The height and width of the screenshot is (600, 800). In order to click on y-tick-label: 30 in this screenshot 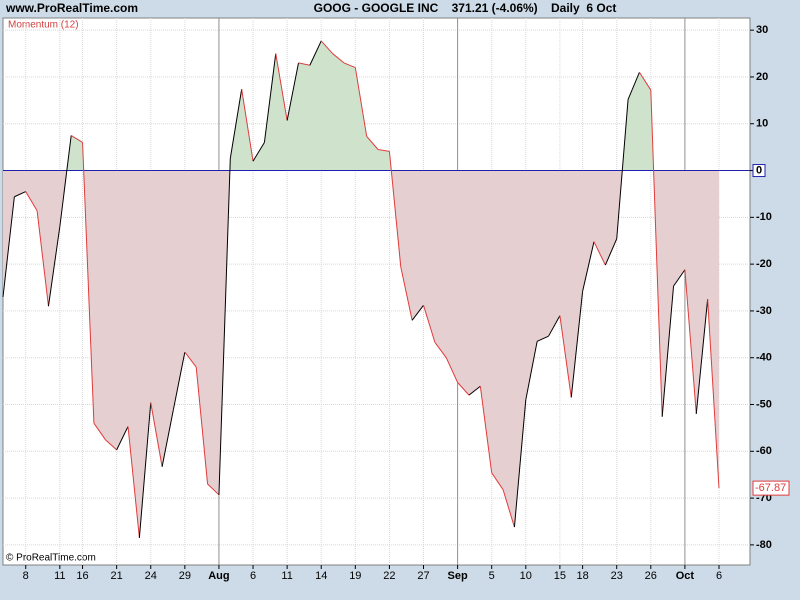, I will do `click(762, 30)`.